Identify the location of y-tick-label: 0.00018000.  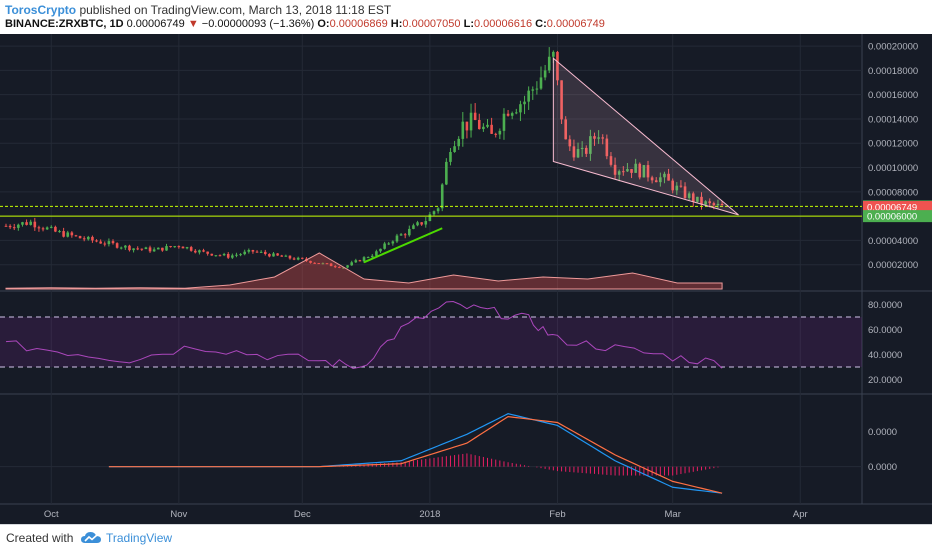
(893, 71).